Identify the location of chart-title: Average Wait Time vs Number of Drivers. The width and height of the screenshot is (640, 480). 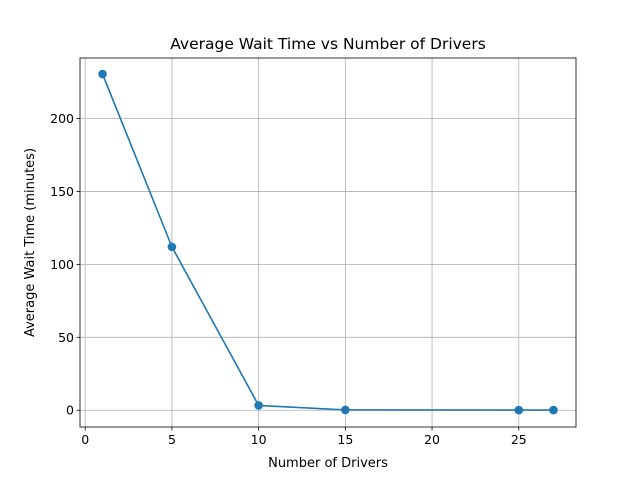
(328, 44).